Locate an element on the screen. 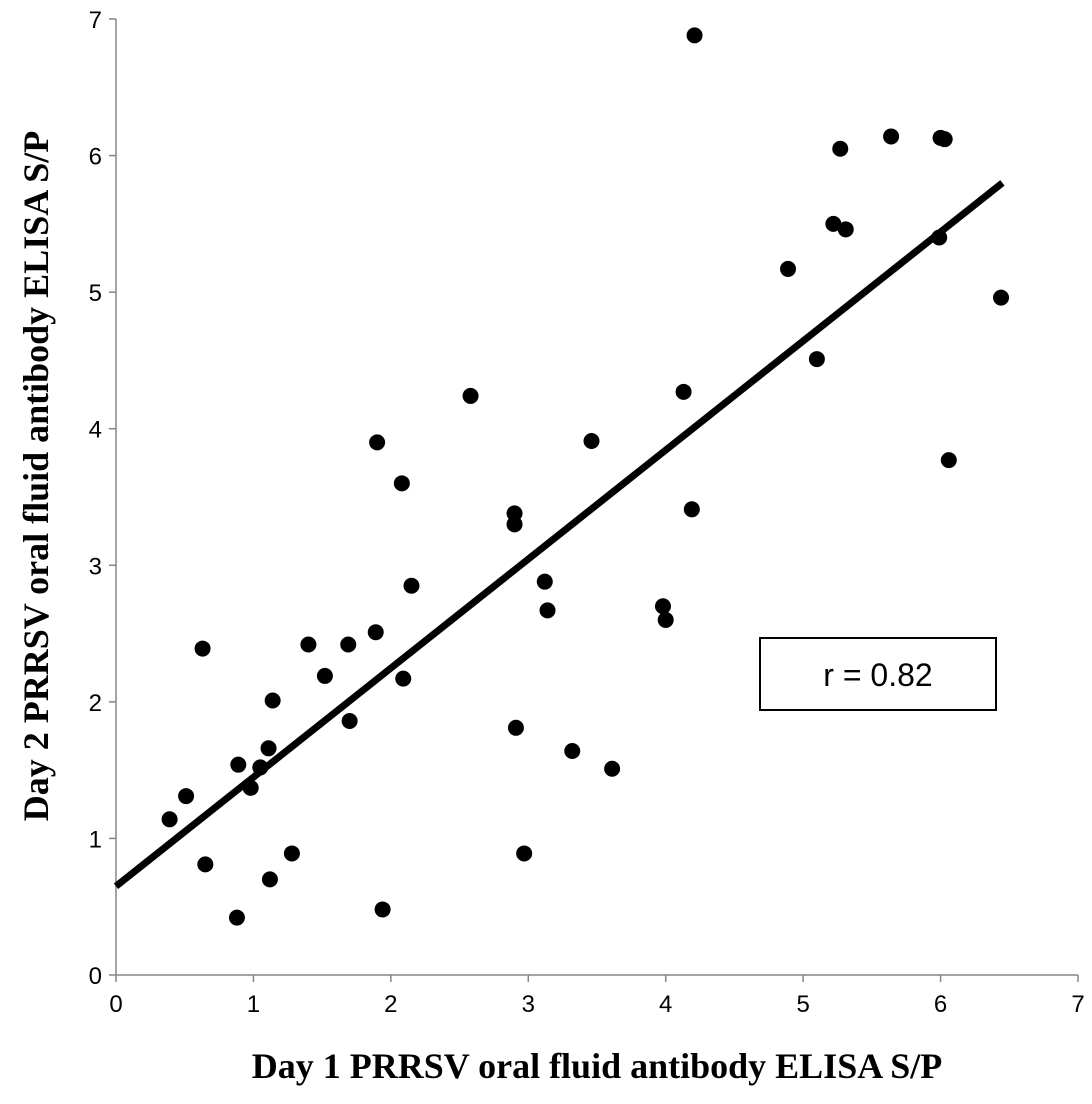  annotation-box is located at coordinates (878, 674).